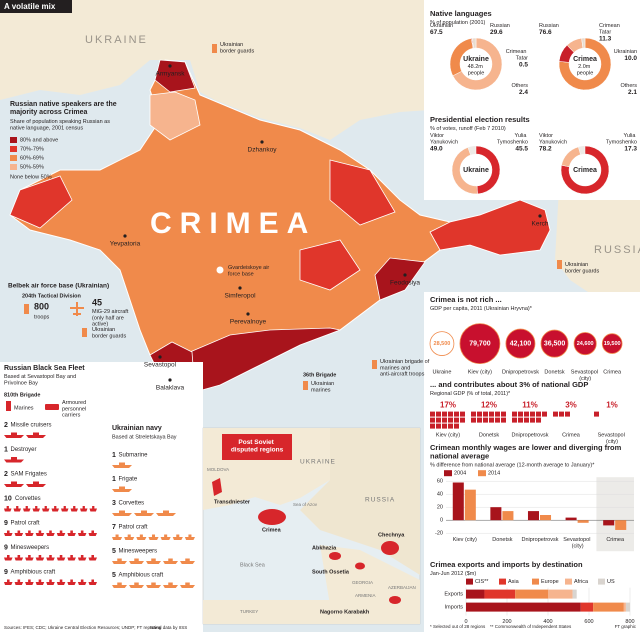 This screenshot has height=632, width=640. I want to click on bubble-label: Dnipropetrovsk, so click(520, 373).